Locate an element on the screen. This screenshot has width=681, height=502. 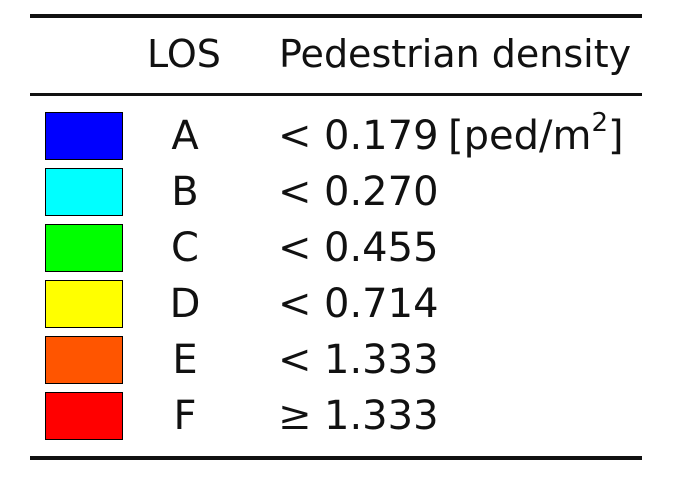
comparison-operator: ≥ is located at coordinates (295, 416).